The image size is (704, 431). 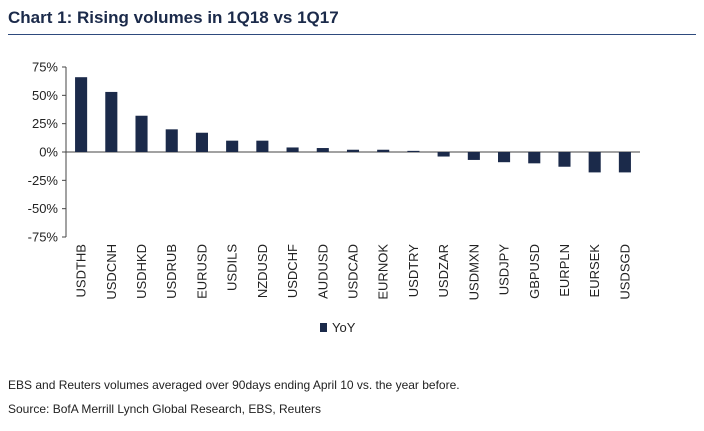 What do you see at coordinates (262, 146) in the screenshot?
I see `bar-nzdusd` at bounding box center [262, 146].